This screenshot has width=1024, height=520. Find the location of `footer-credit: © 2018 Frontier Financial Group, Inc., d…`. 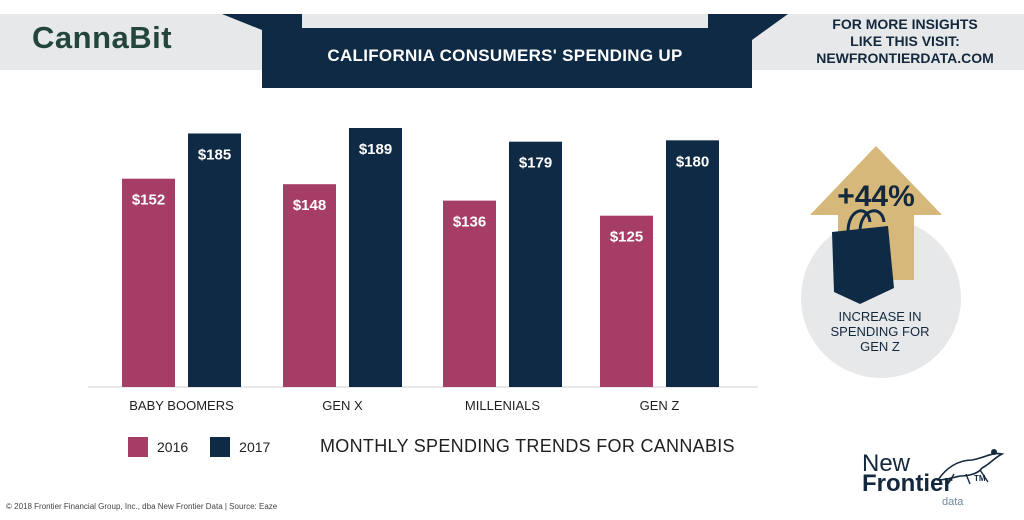

footer-credit: © 2018 Frontier Financial Group, Inc., d… is located at coordinates (142, 506).